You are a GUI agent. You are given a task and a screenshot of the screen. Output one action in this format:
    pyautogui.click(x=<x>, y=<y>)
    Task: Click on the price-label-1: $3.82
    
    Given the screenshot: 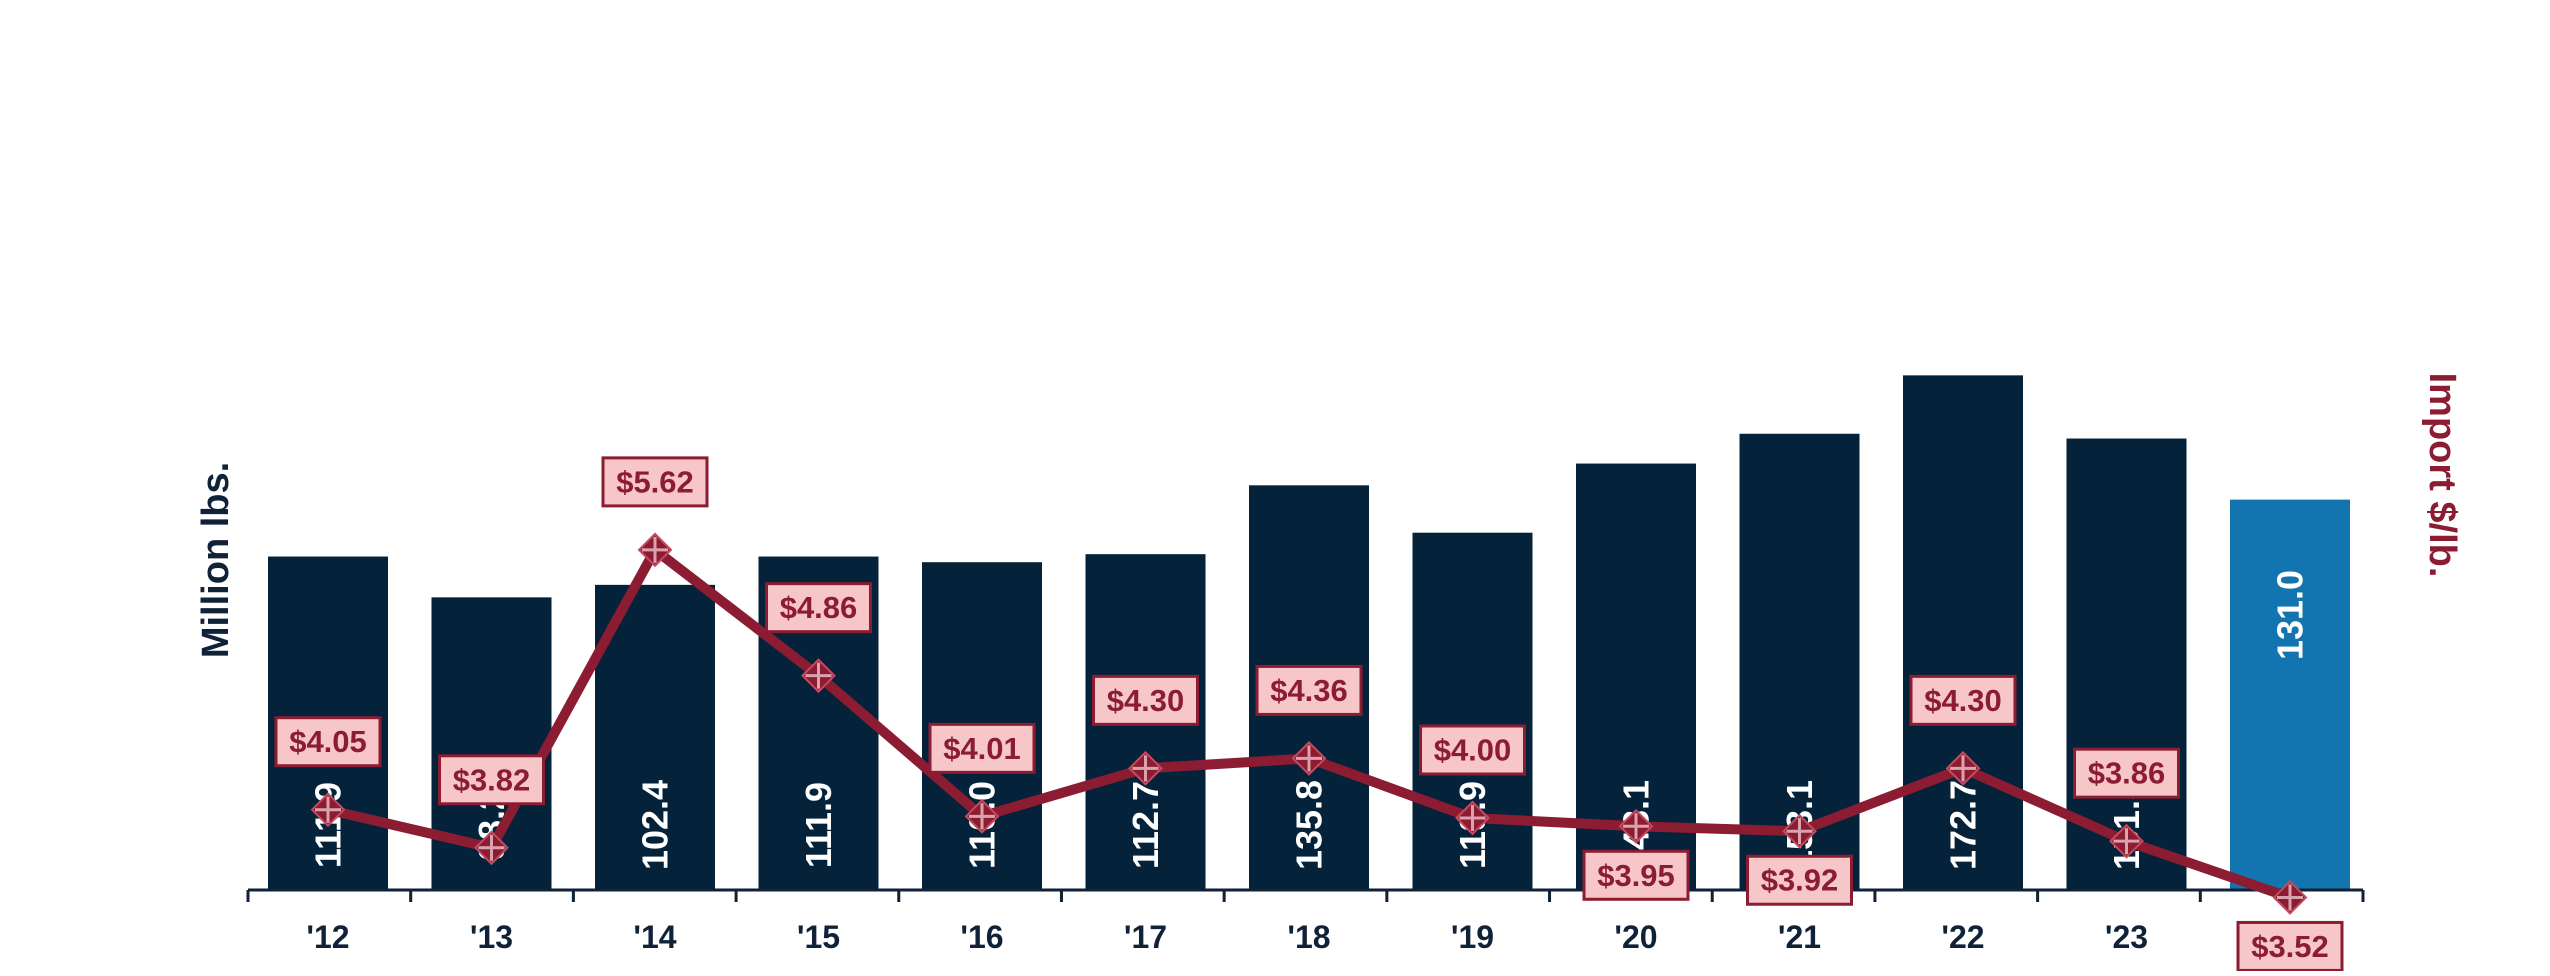 What is the action you would take?
    pyautogui.click(x=492, y=779)
    